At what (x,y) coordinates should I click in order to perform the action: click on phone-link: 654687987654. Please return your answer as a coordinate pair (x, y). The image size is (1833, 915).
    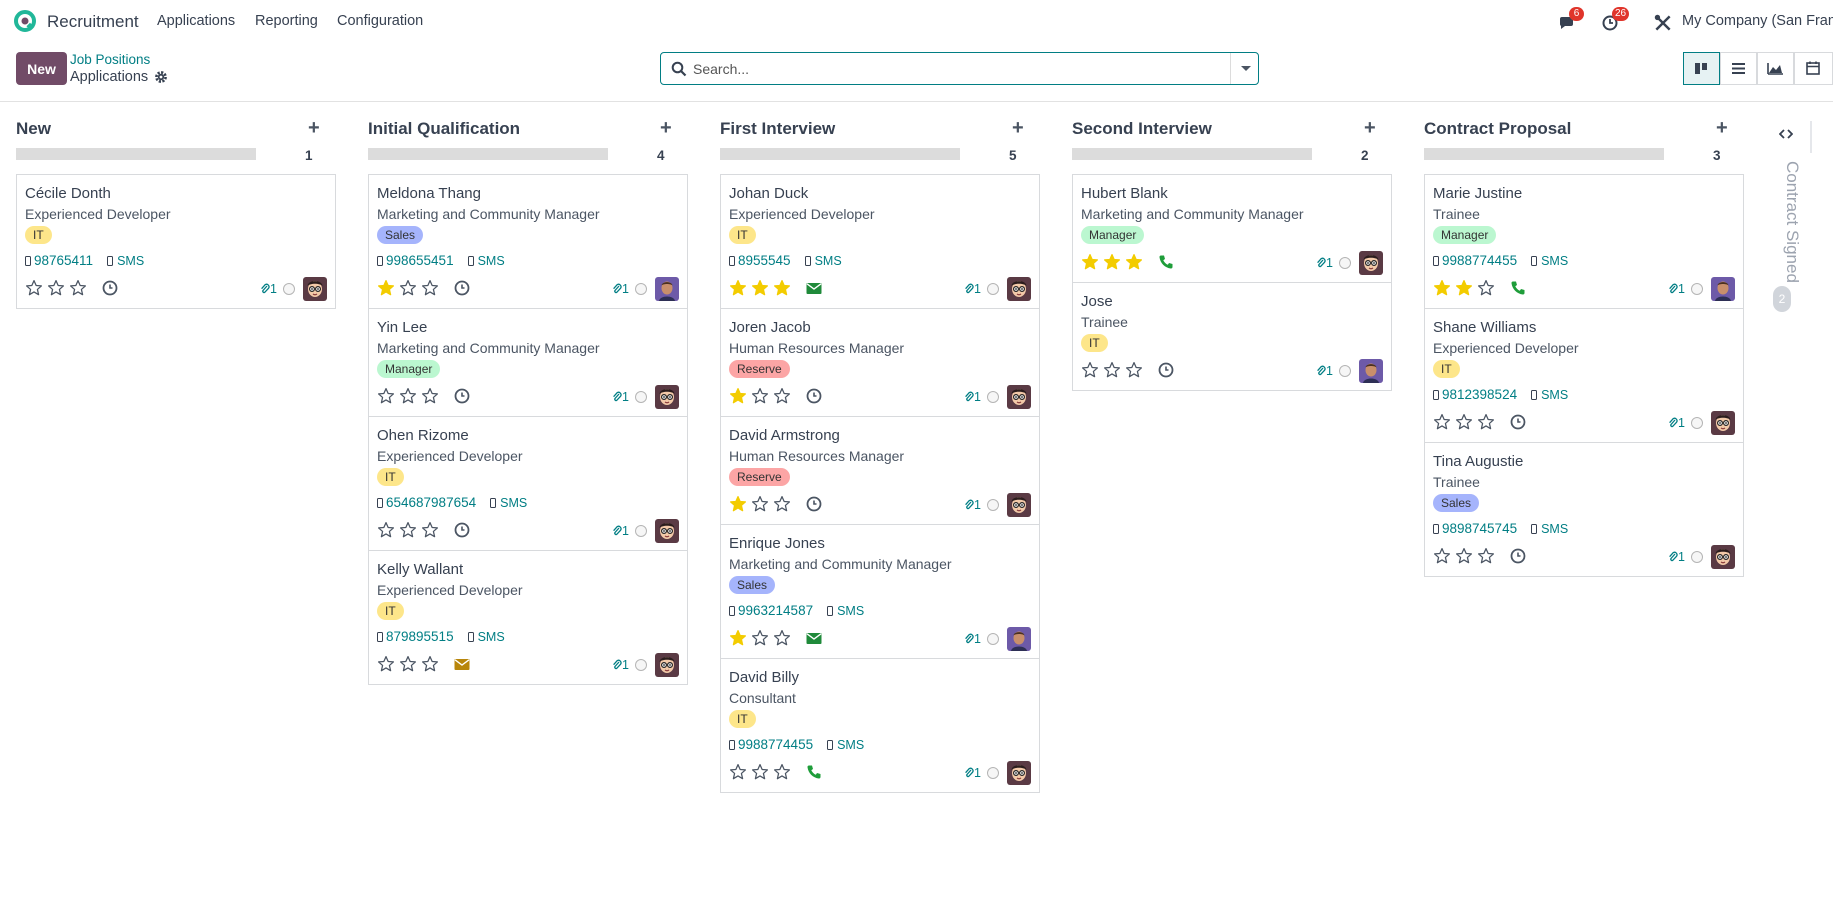
    Looking at the image, I should click on (431, 502).